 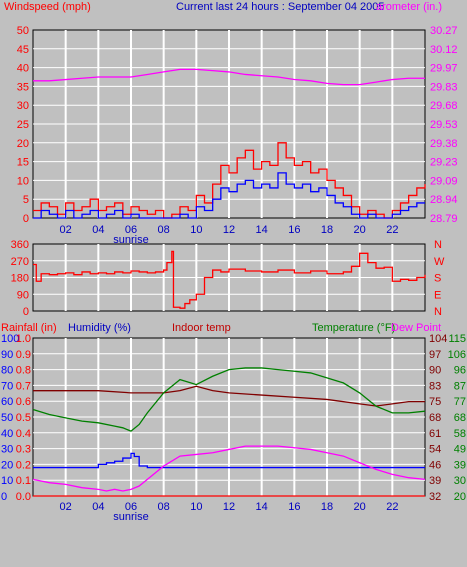 I want to click on indoor-temp-axis-label: Indoor temp, so click(x=201, y=328).